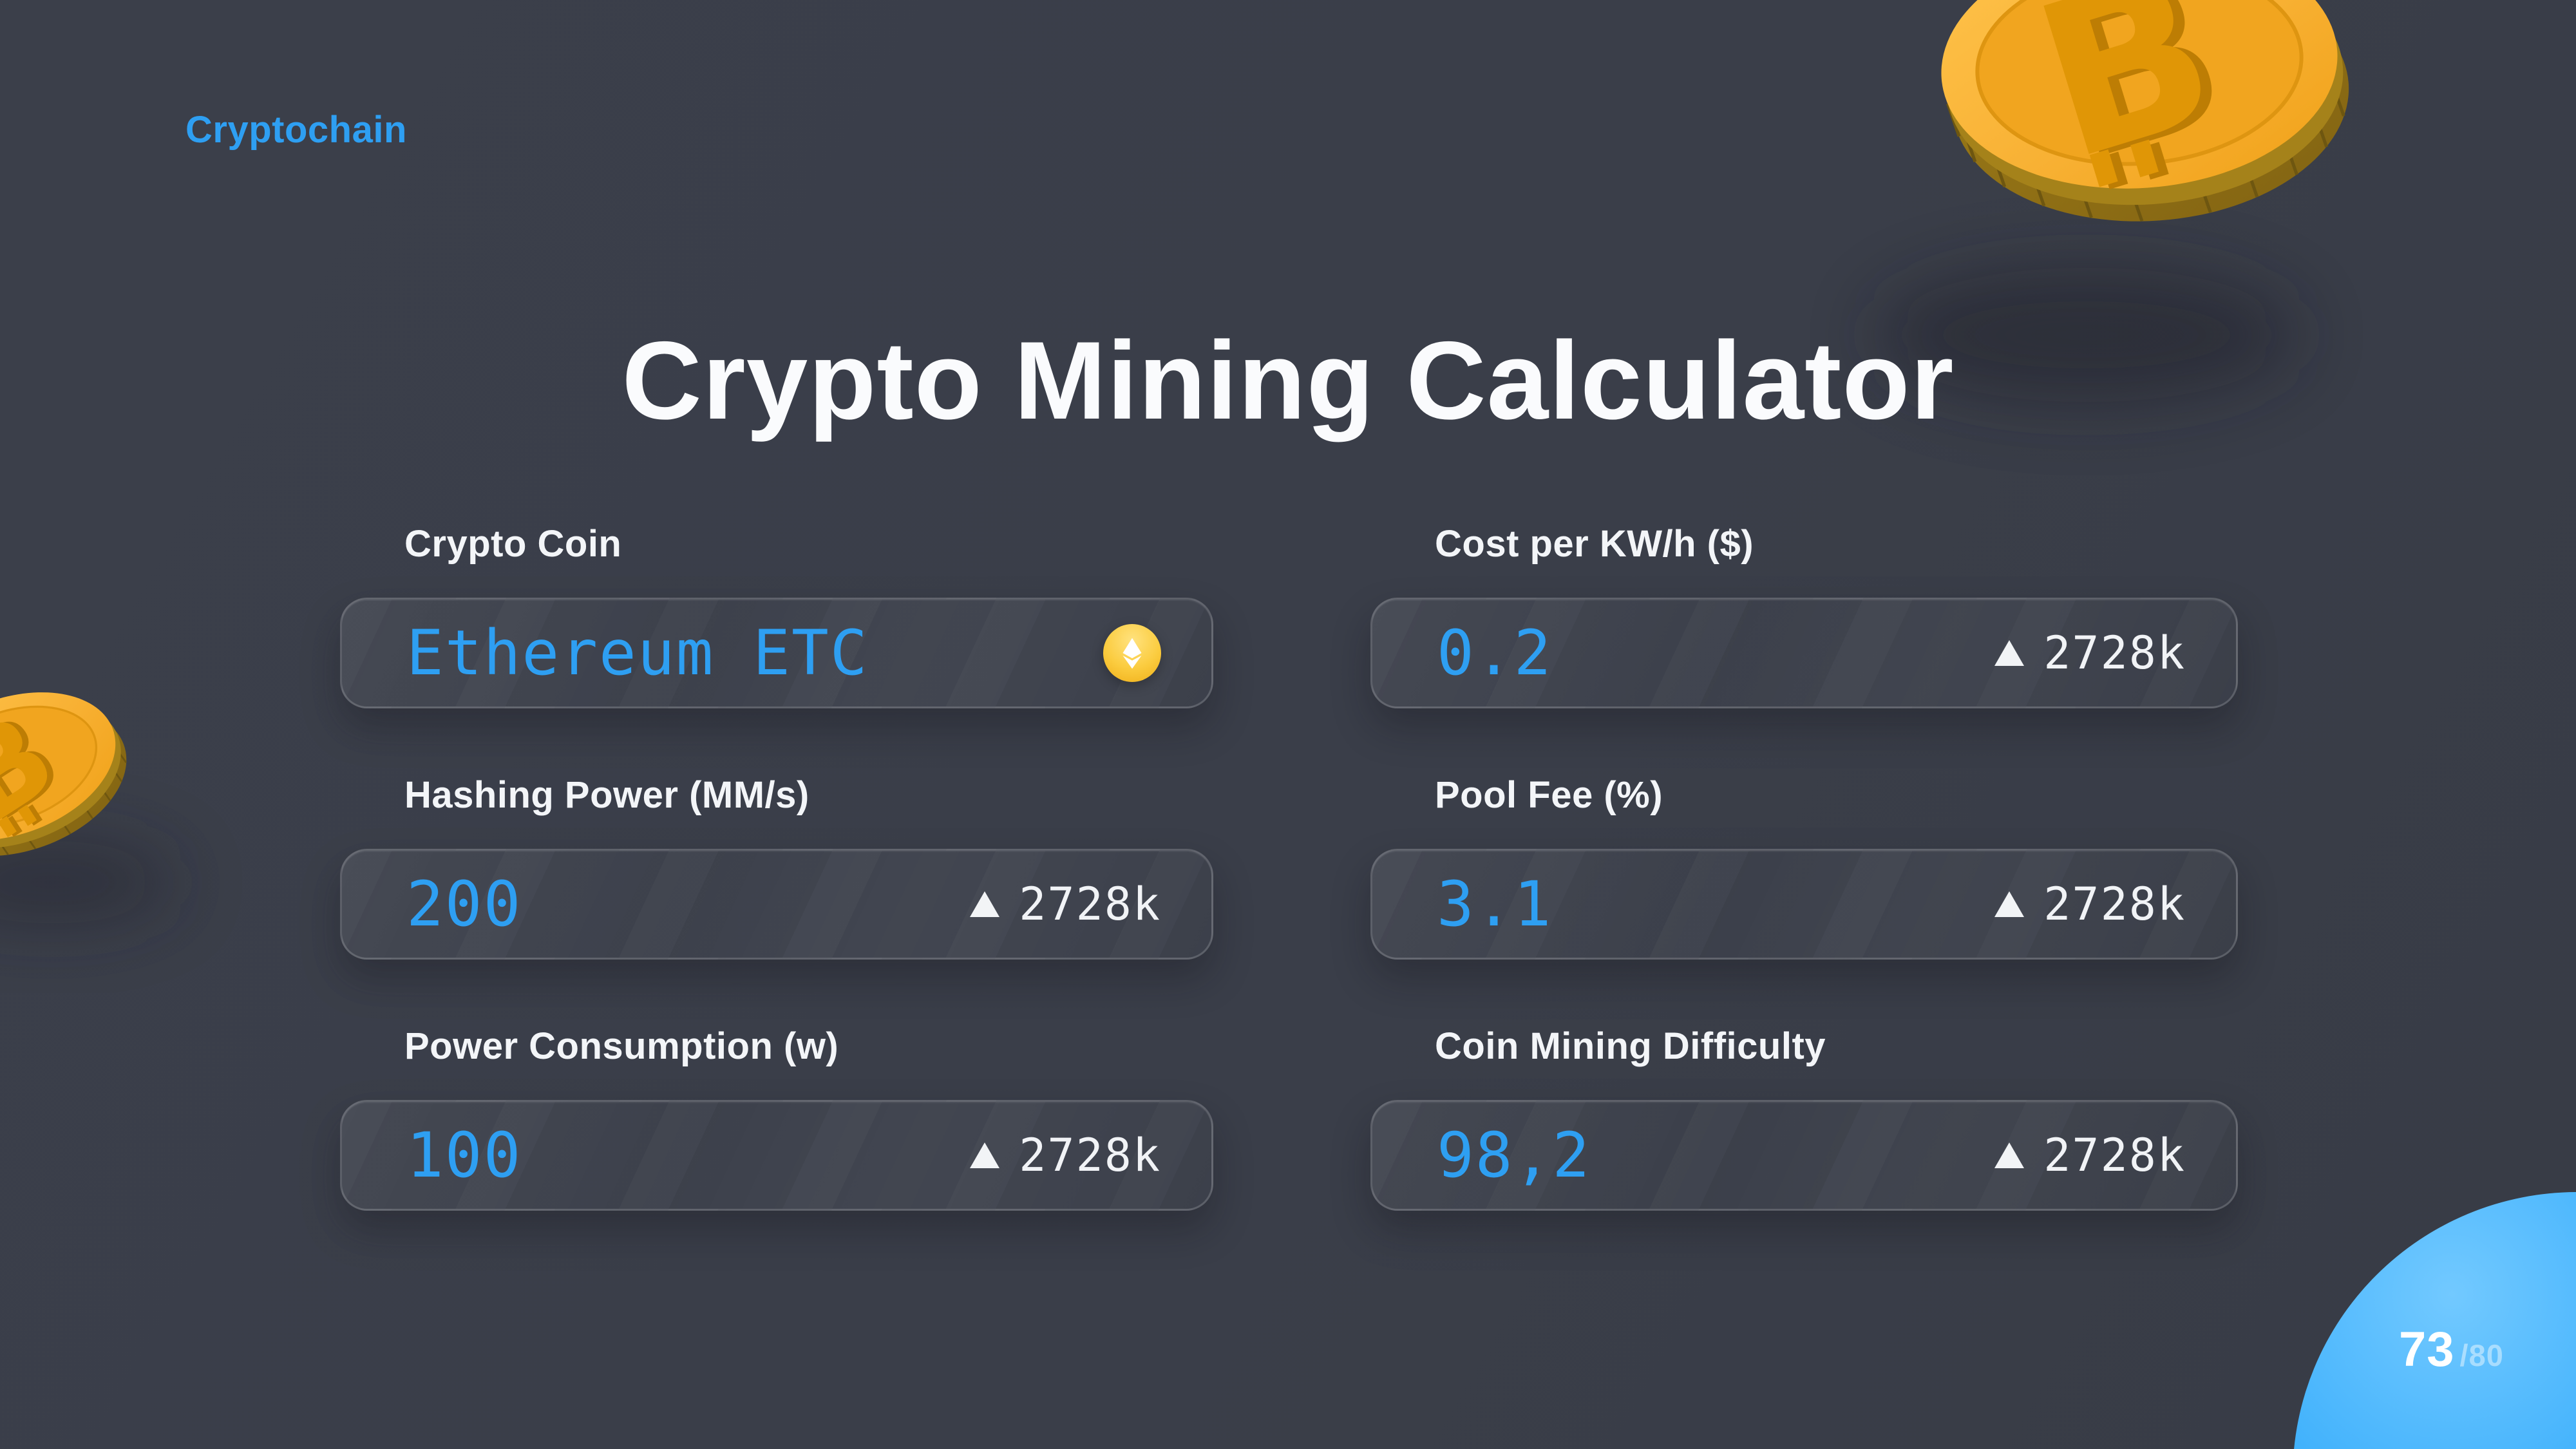 Image resolution: width=2576 pixels, height=1449 pixels. Describe the element at coordinates (464, 904) in the screenshot. I see `hashing-power-value: 200` at that location.